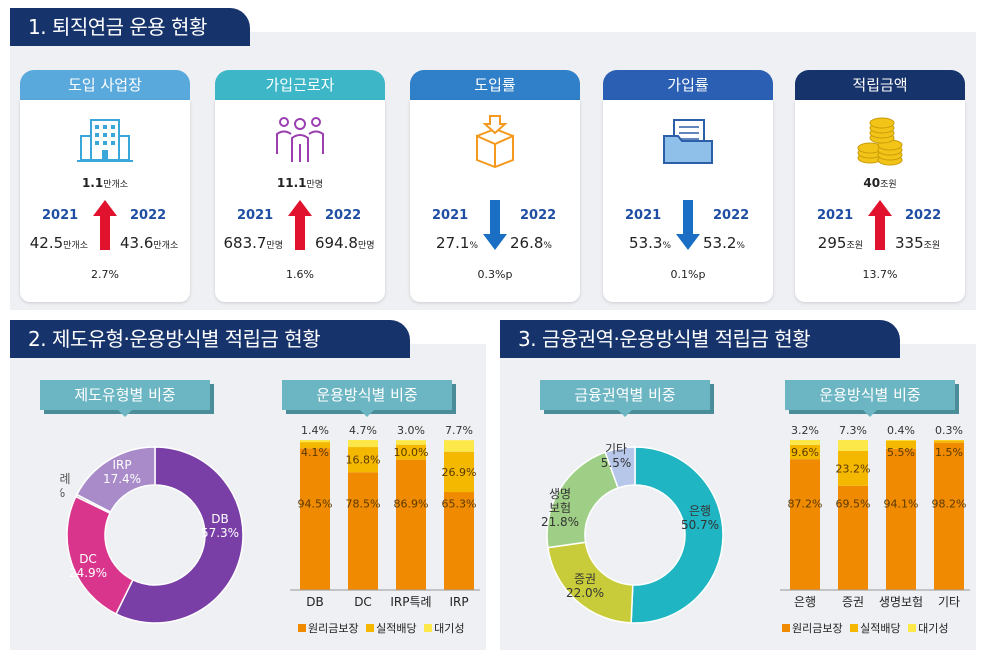 The image size is (984, 653). What do you see at coordinates (219, 519) in the screenshot?
I see `donut-slice-label-line: DB` at bounding box center [219, 519].